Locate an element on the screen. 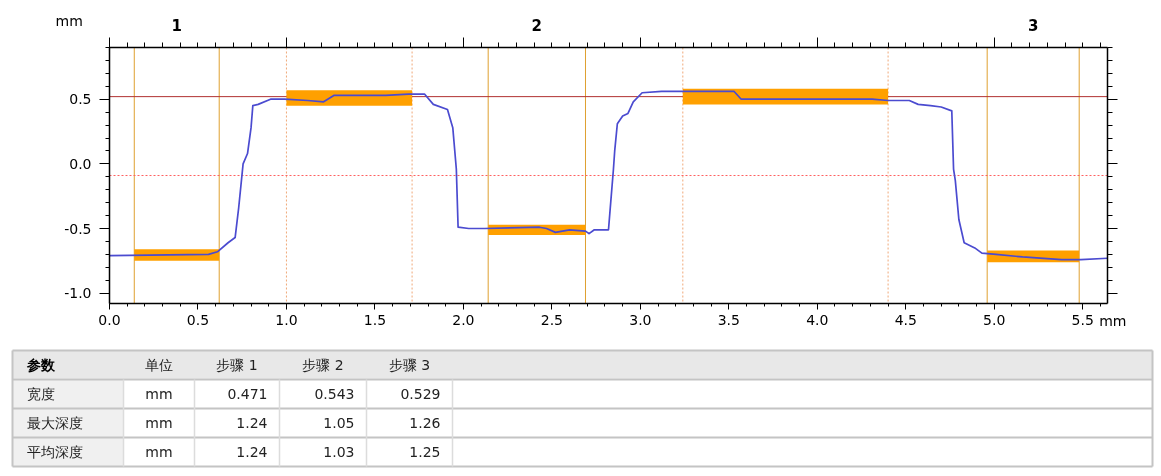  x-tick-label: 1.0 is located at coordinates (286, 319).